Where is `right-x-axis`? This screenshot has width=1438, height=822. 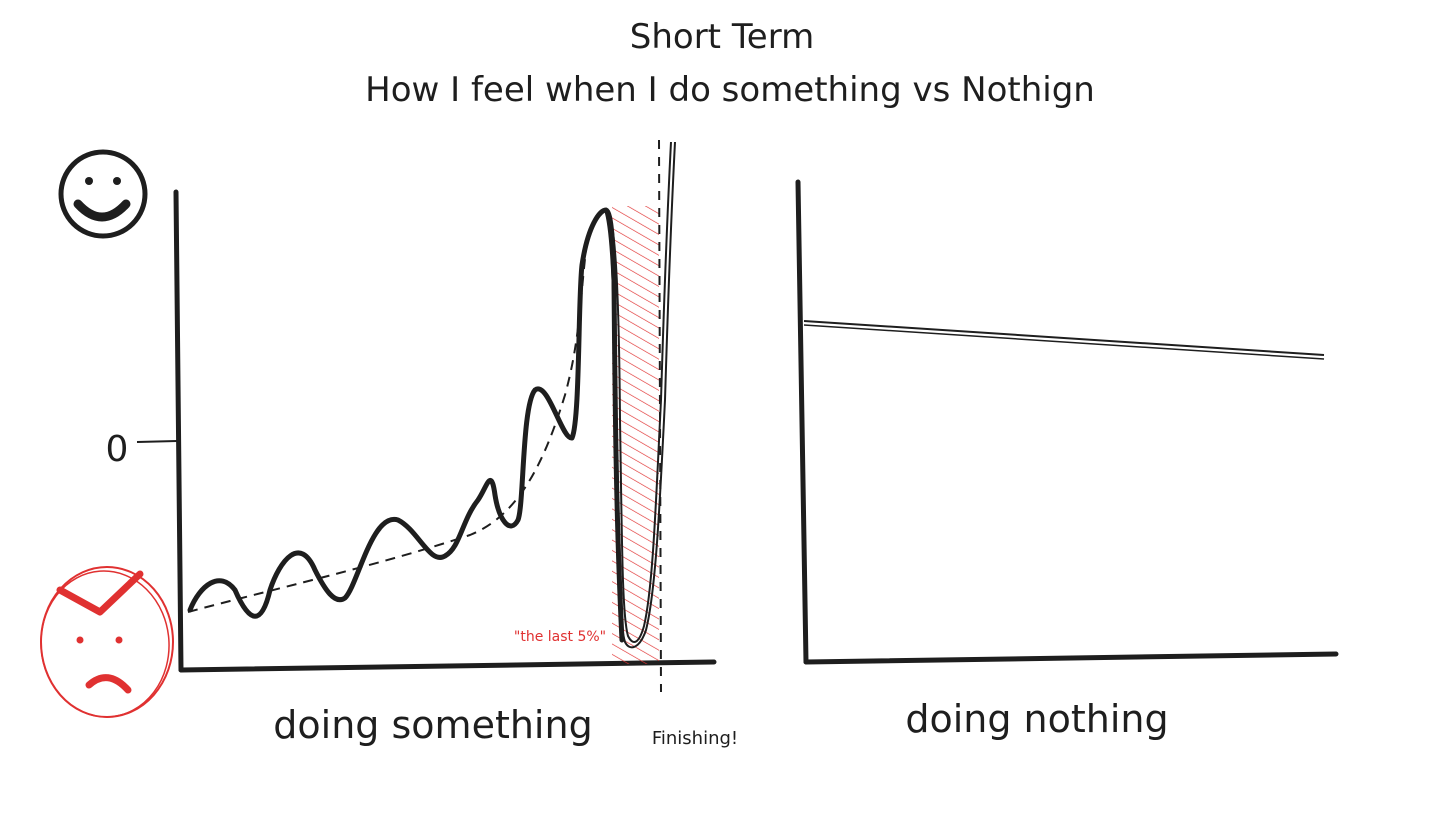 right-x-axis is located at coordinates (1071, 658).